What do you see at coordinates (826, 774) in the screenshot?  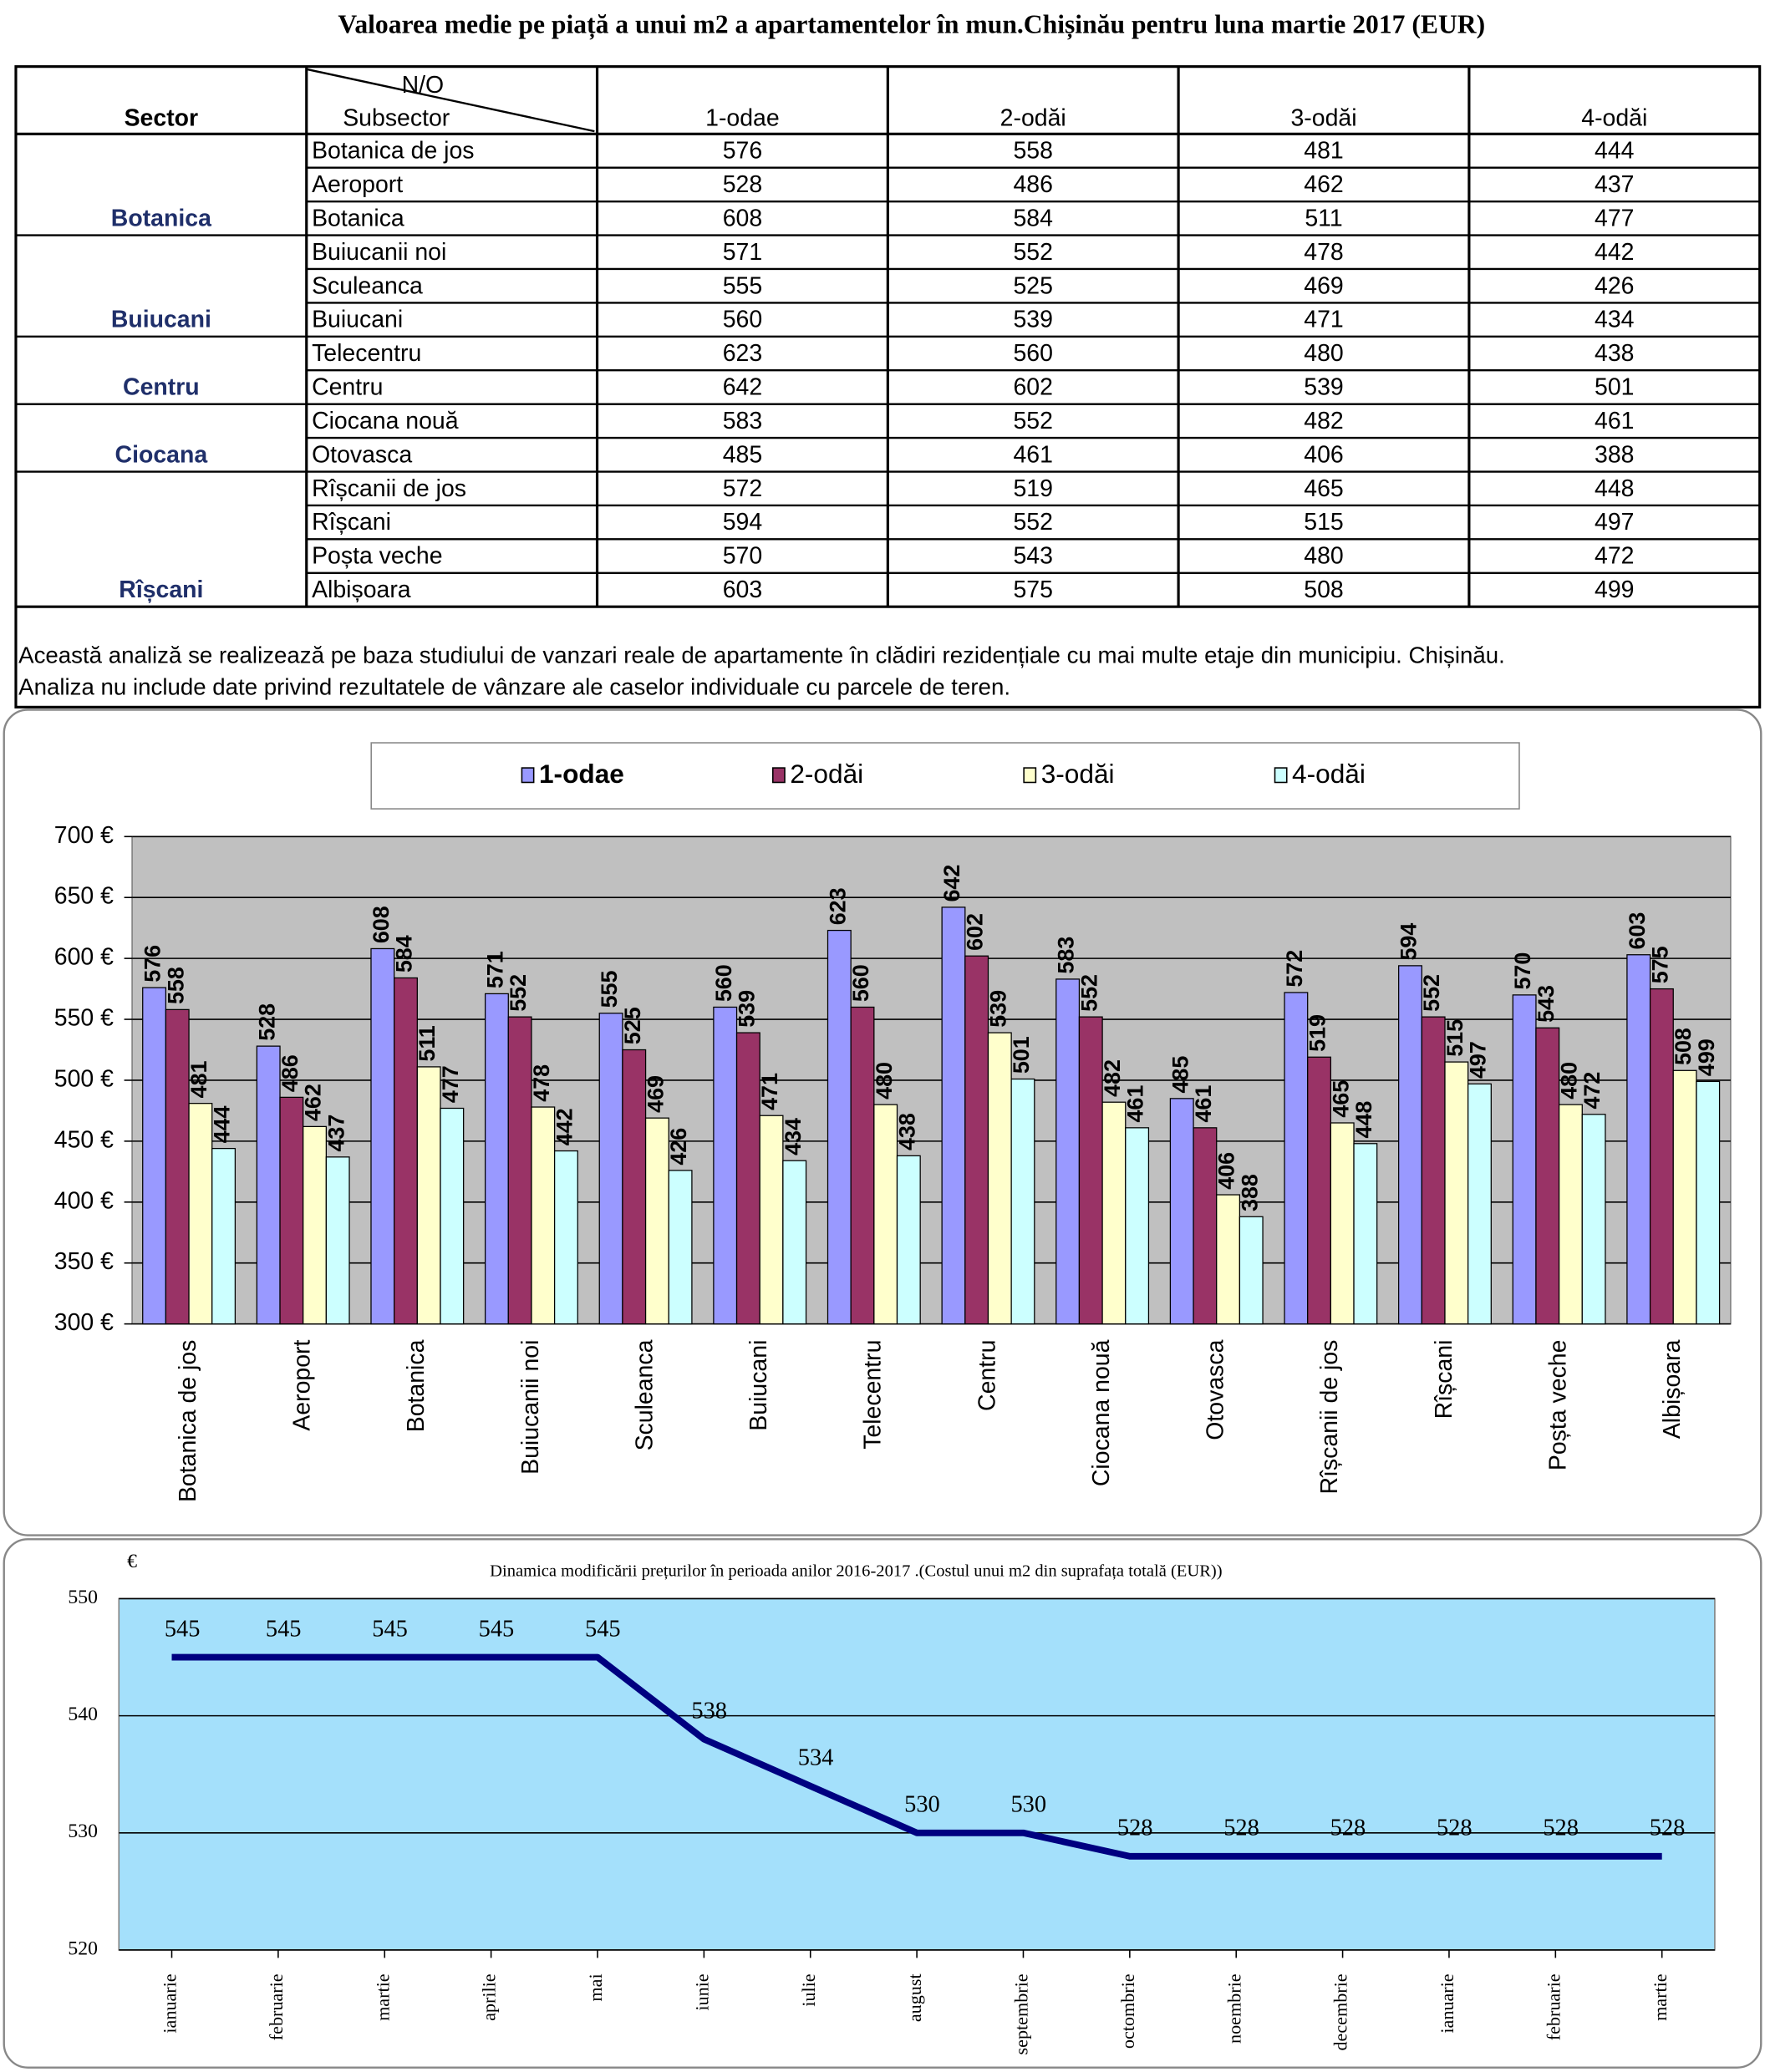 I see `legend-label: 2-odăi` at bounding box center [826, 774].